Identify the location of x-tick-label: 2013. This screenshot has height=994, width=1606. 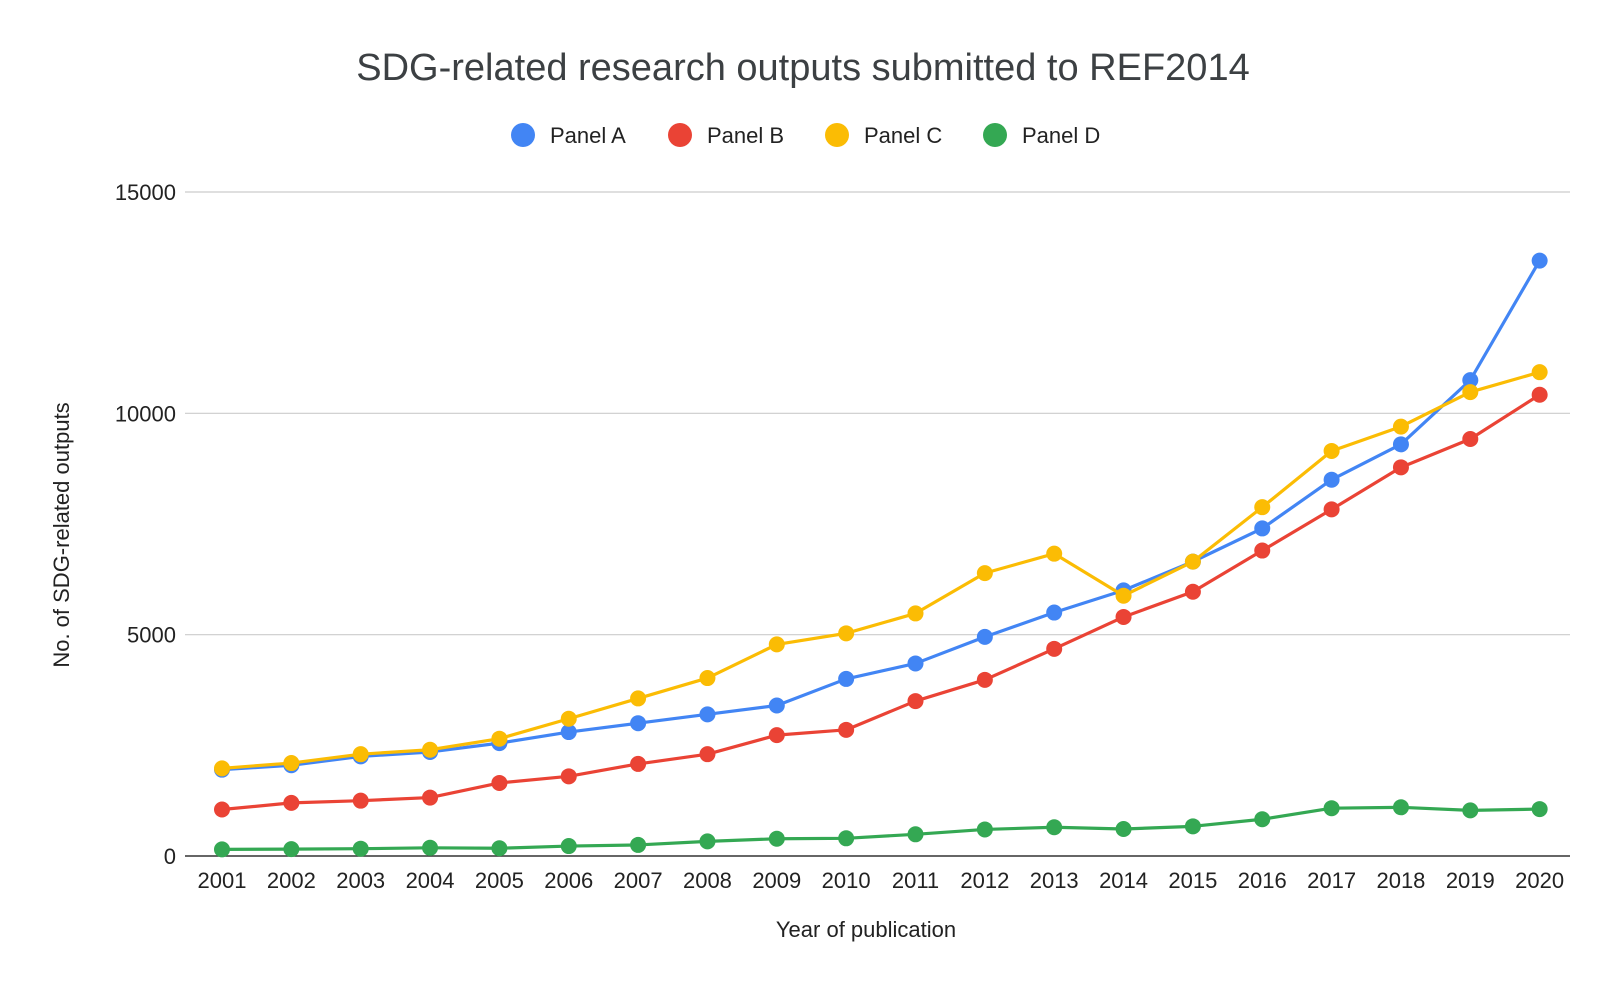
(1054, 880).